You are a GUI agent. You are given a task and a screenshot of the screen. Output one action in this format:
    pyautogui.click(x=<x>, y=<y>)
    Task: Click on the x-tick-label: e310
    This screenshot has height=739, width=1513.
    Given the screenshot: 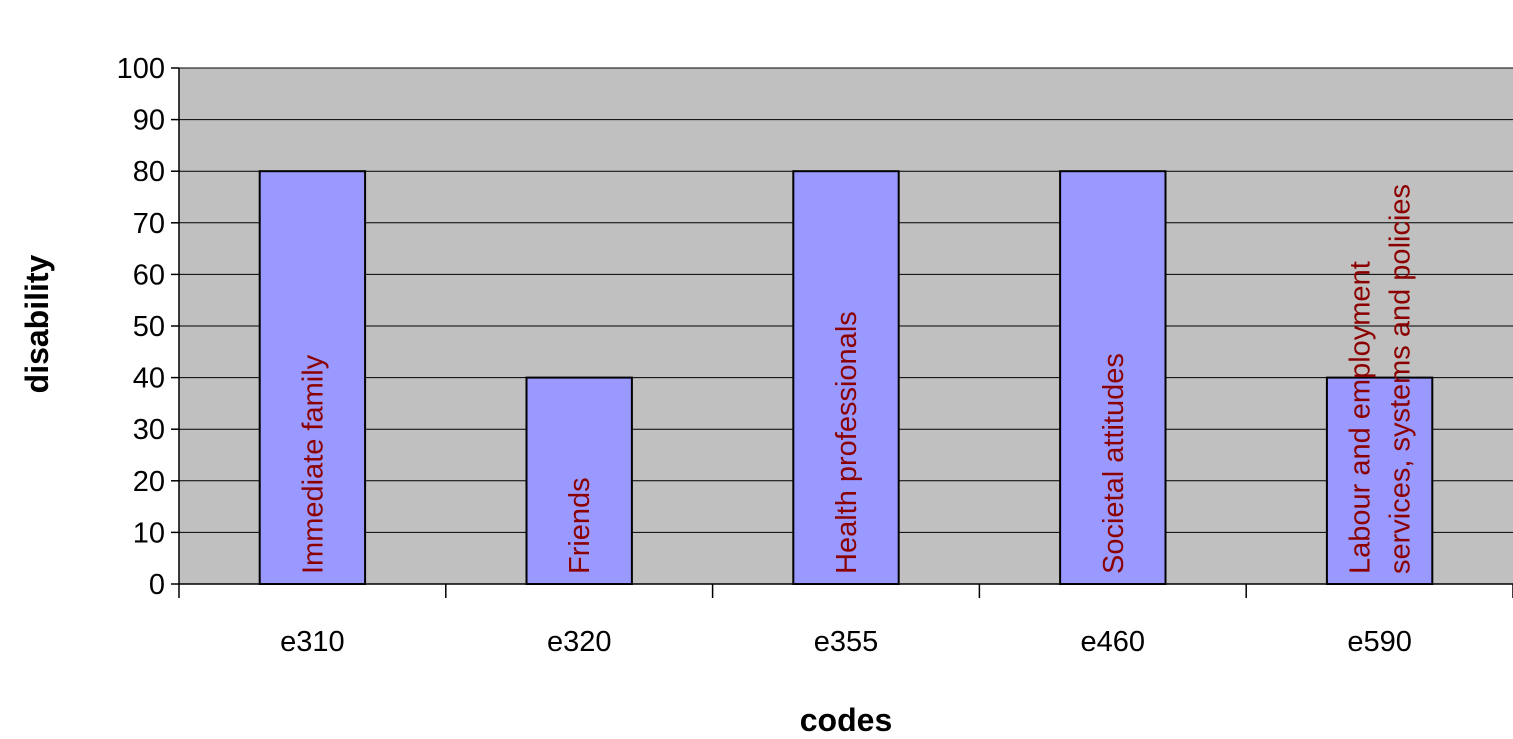 What is the action you would take?
    pyautogui.click(x=312, y=642)
    